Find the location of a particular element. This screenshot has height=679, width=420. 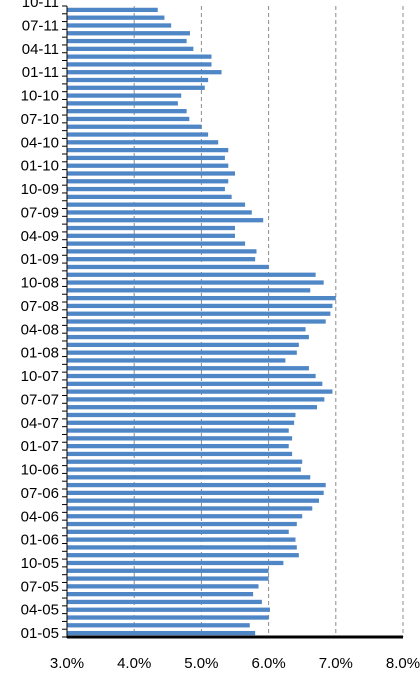

y-tick-label: 04-09 is located at coordinates (40, 236).